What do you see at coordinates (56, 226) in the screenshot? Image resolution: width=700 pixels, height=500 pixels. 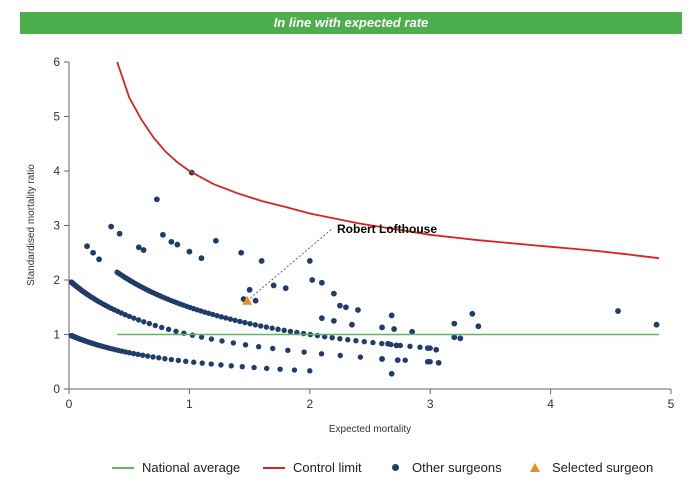 I see `y-tick-label: 3` at bounding box center [56, 226].